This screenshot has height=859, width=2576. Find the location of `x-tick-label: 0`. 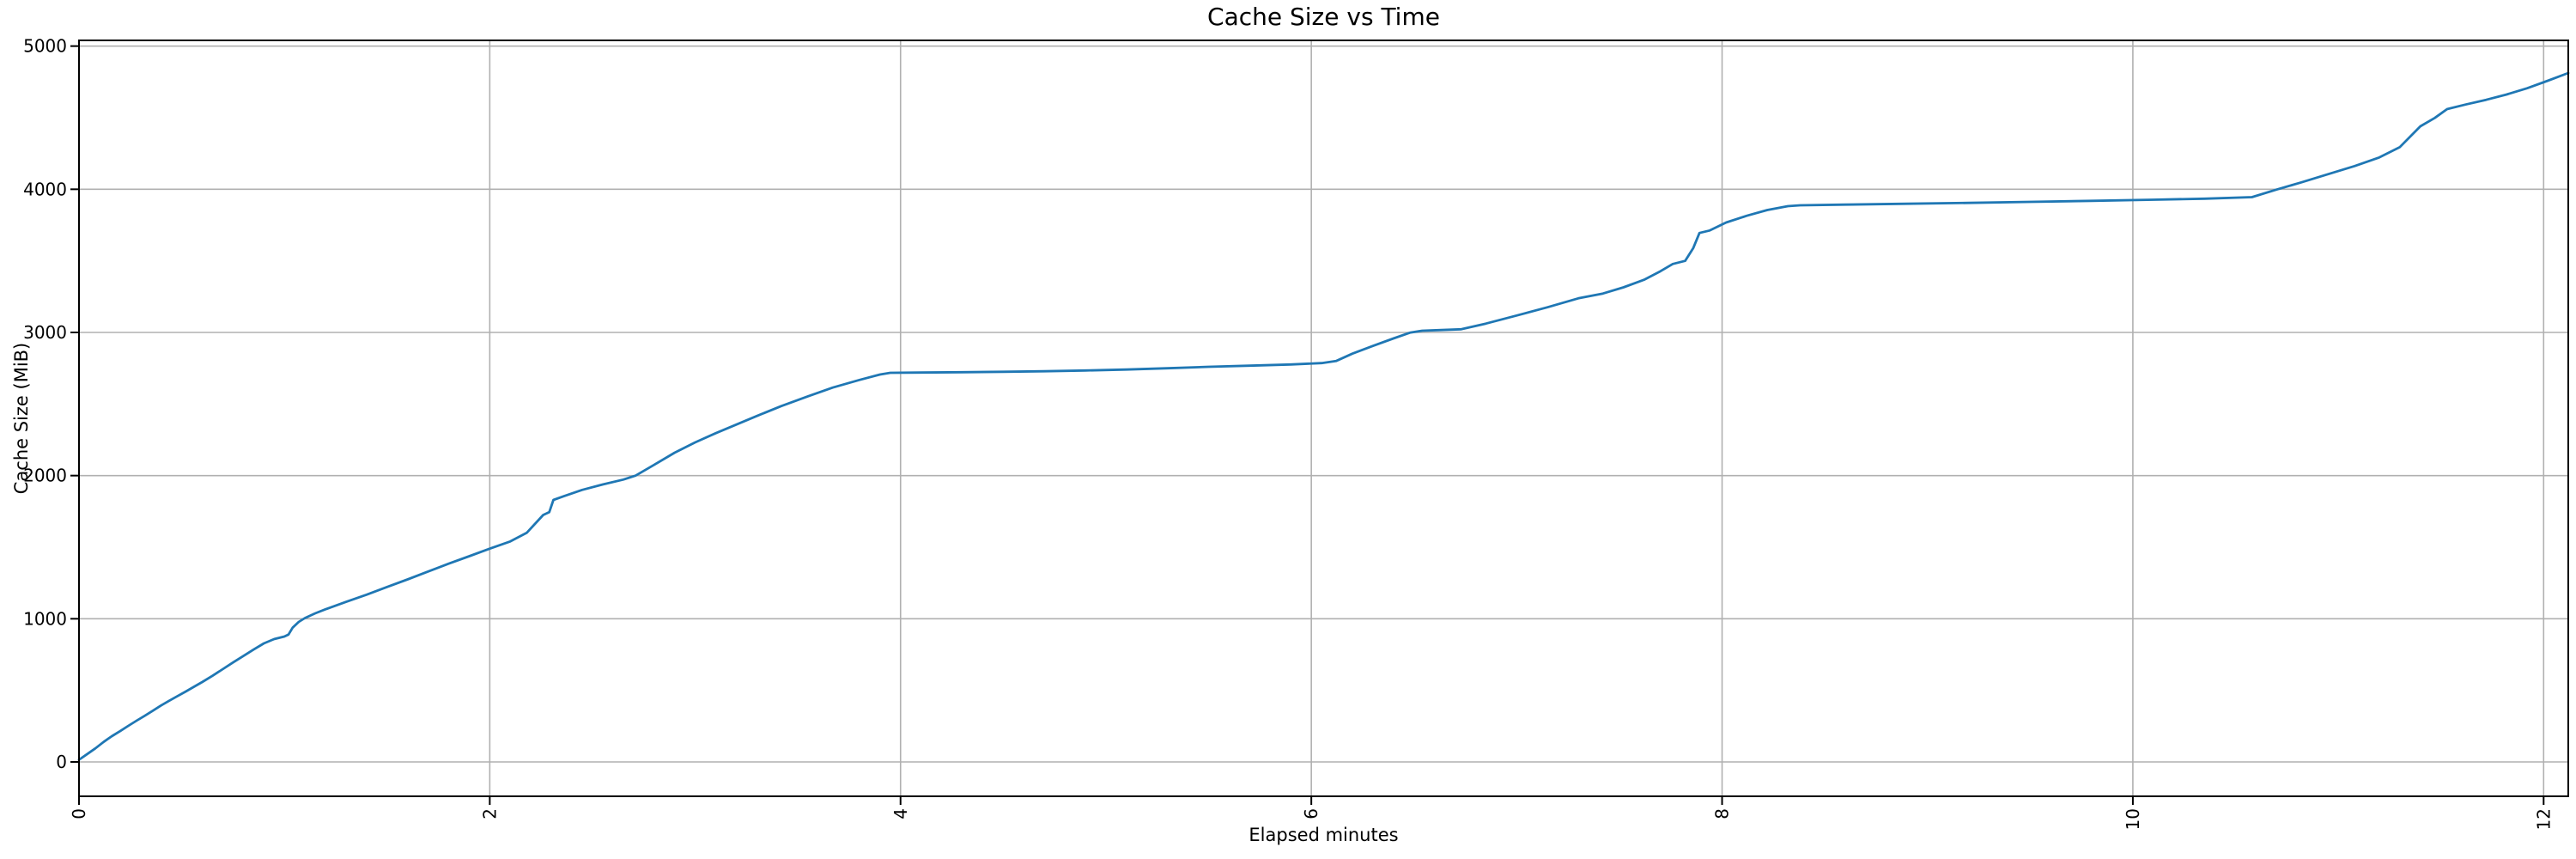

x-tick-label: 0 is located at coordinates (79, 814).